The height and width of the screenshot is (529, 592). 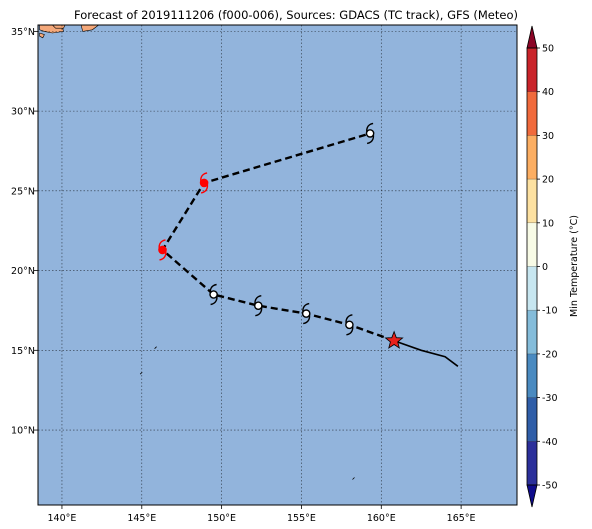 I want to click on colorbar-tick-label: -30, so click(x=550, y=398).